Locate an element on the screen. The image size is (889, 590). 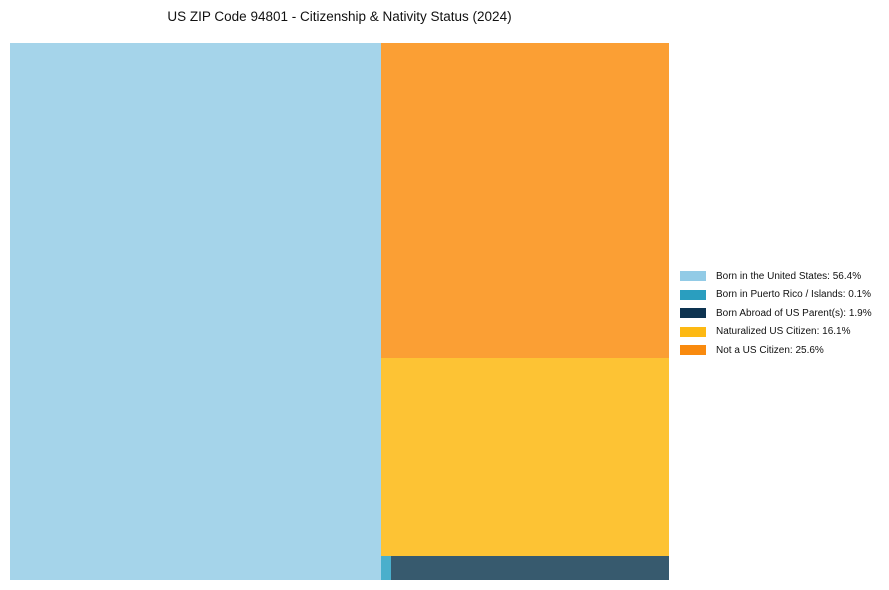
legend-item: Naturalized US Citizen: 16.1% is located at coordinates (776, 332).